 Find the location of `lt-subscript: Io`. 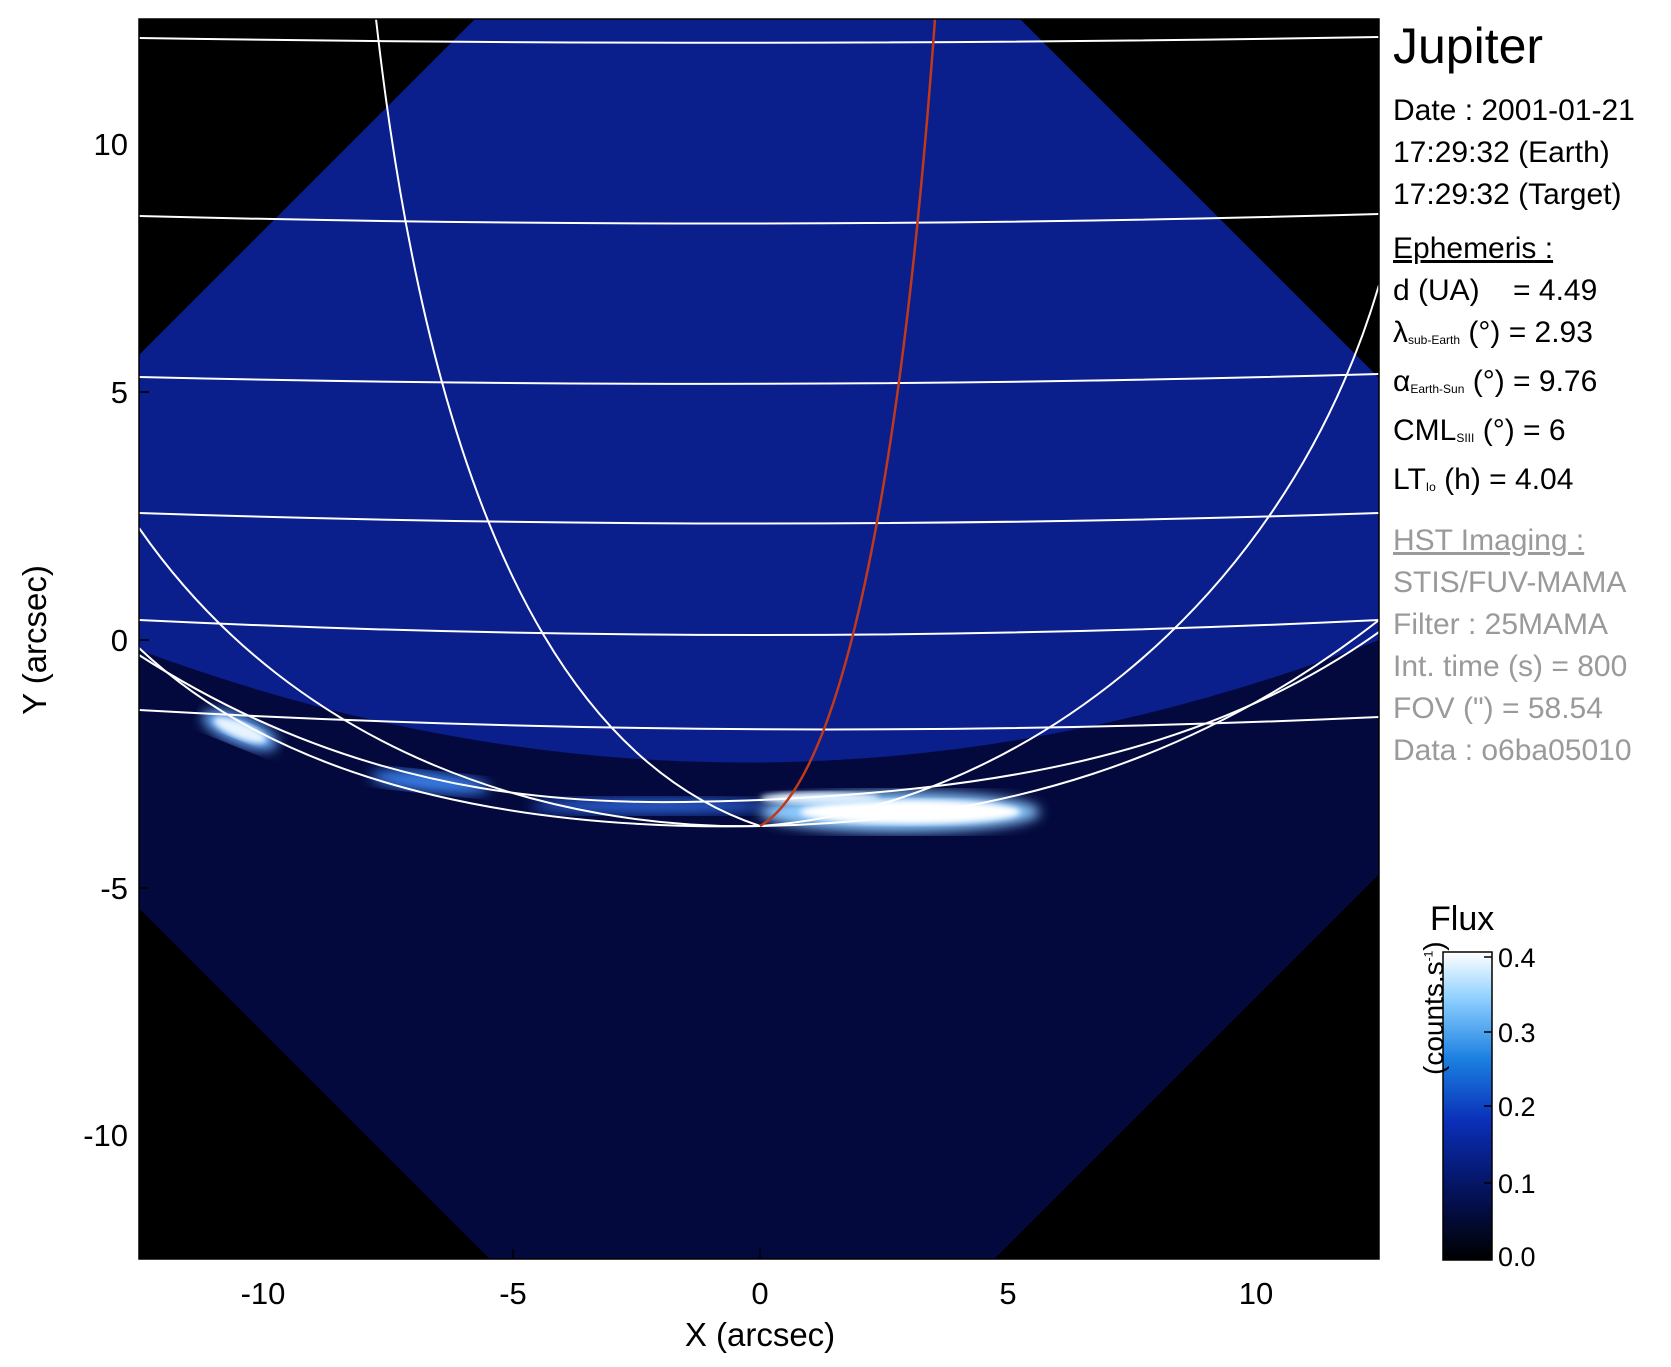

lt-subscript: Io is located at coordinates (1430, 487).